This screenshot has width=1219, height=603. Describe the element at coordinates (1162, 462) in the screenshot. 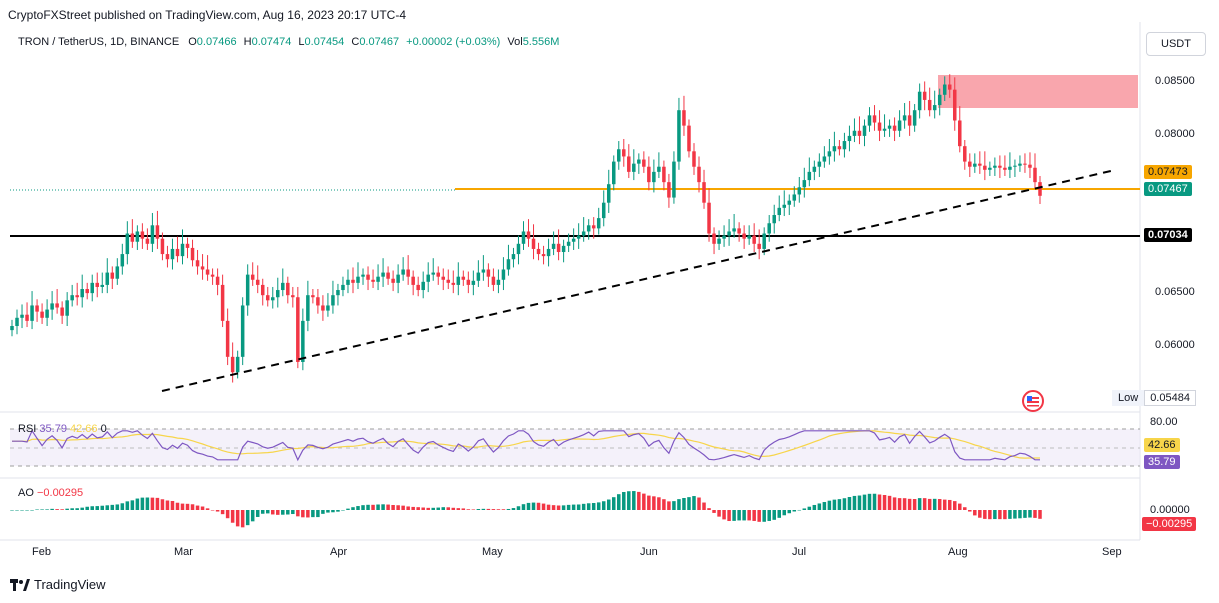

I see `rsi-value-tag: 35.79` at that location.